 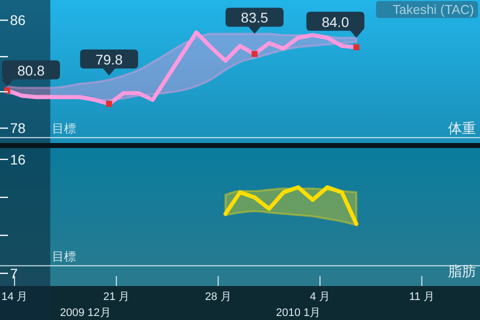 I want to click on annotation: Takeshi (TAC), so click(x=433, y=9).